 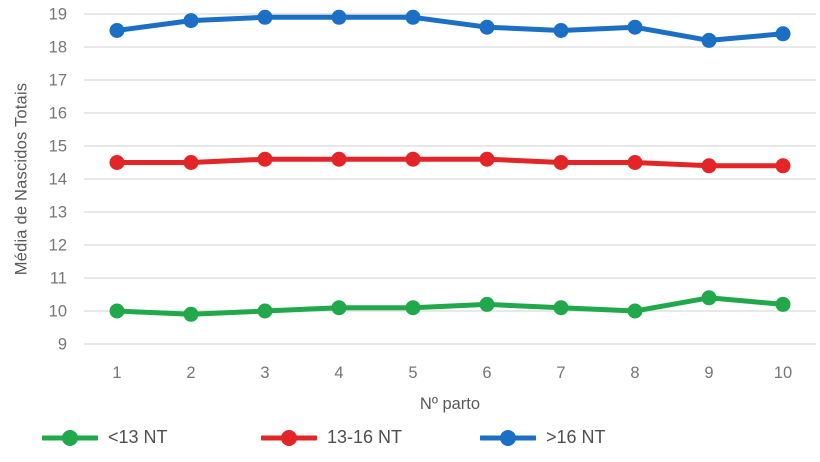 What do you see at coordinates (58, 312) in the screenshot?
I see `y-tick-label: 10` at bounding box center [58, 312].